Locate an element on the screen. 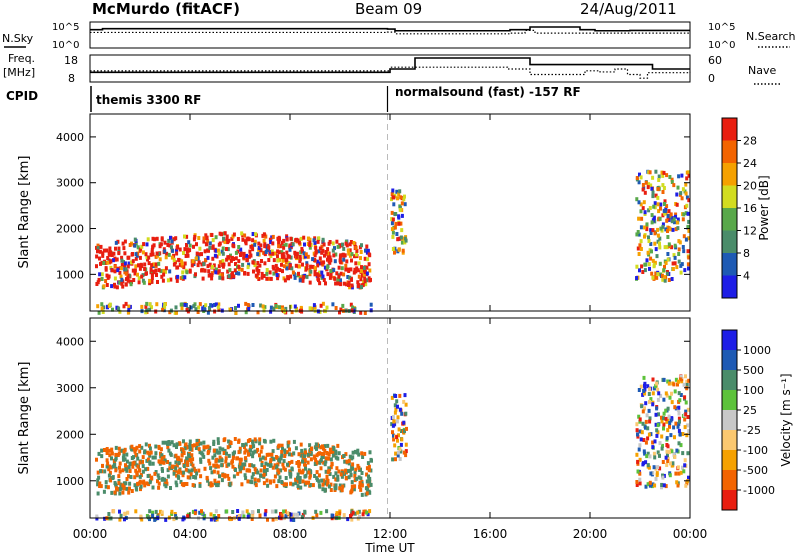  nave-series is located at coordinates (390, 72).